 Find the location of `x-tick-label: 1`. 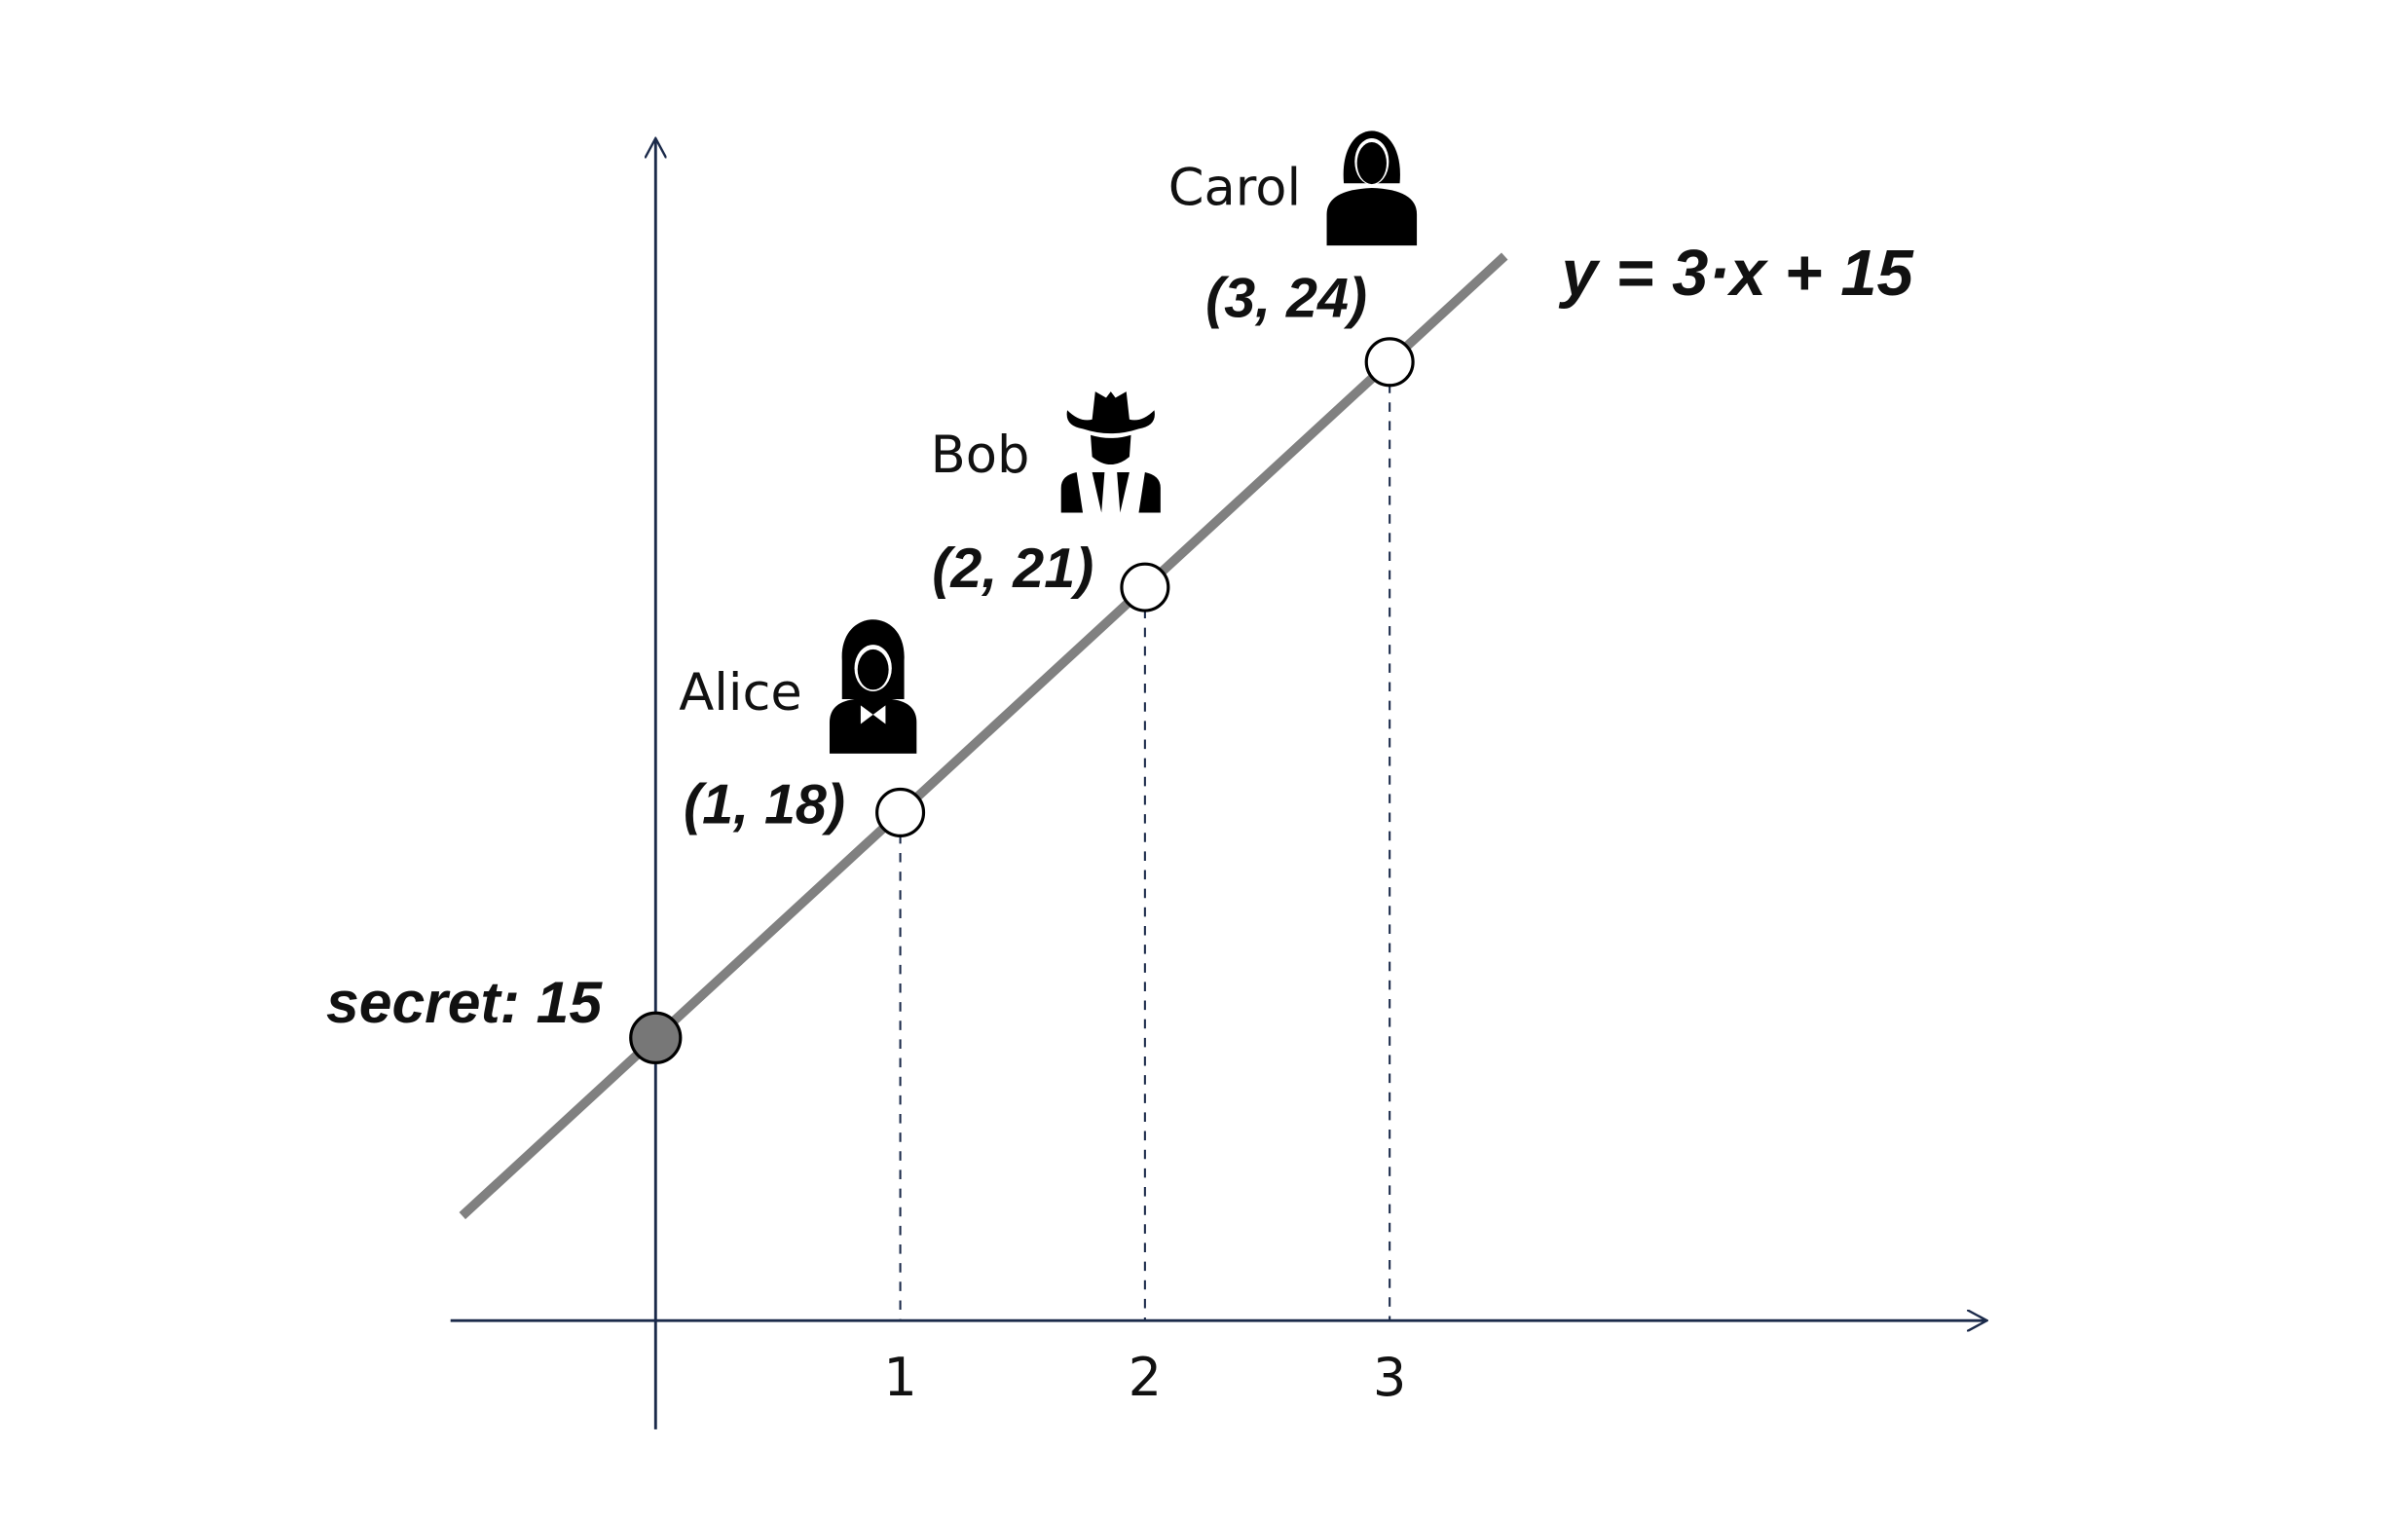

x-tick-label: 1 is located at coordinates (900, 1377).